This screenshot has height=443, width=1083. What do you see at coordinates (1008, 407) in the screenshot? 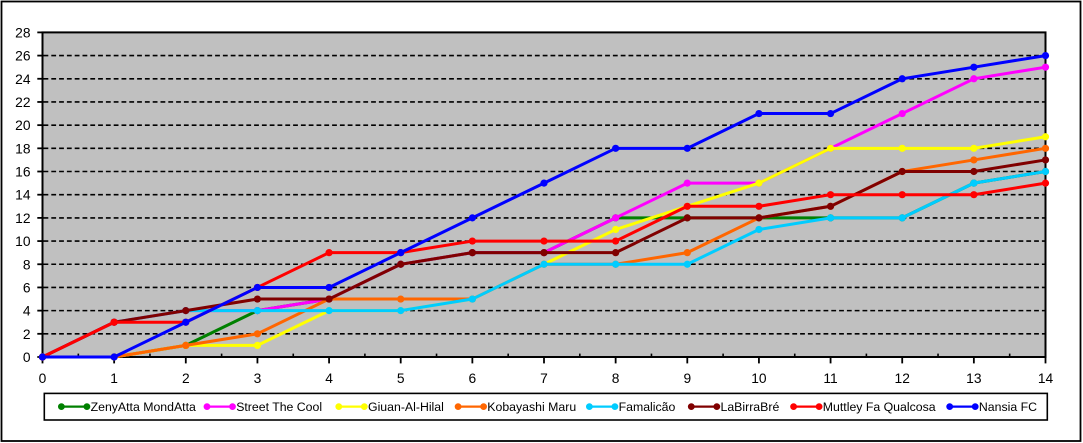
I see `svg-text: Nansia FC` at bounding box center [1008, 407].